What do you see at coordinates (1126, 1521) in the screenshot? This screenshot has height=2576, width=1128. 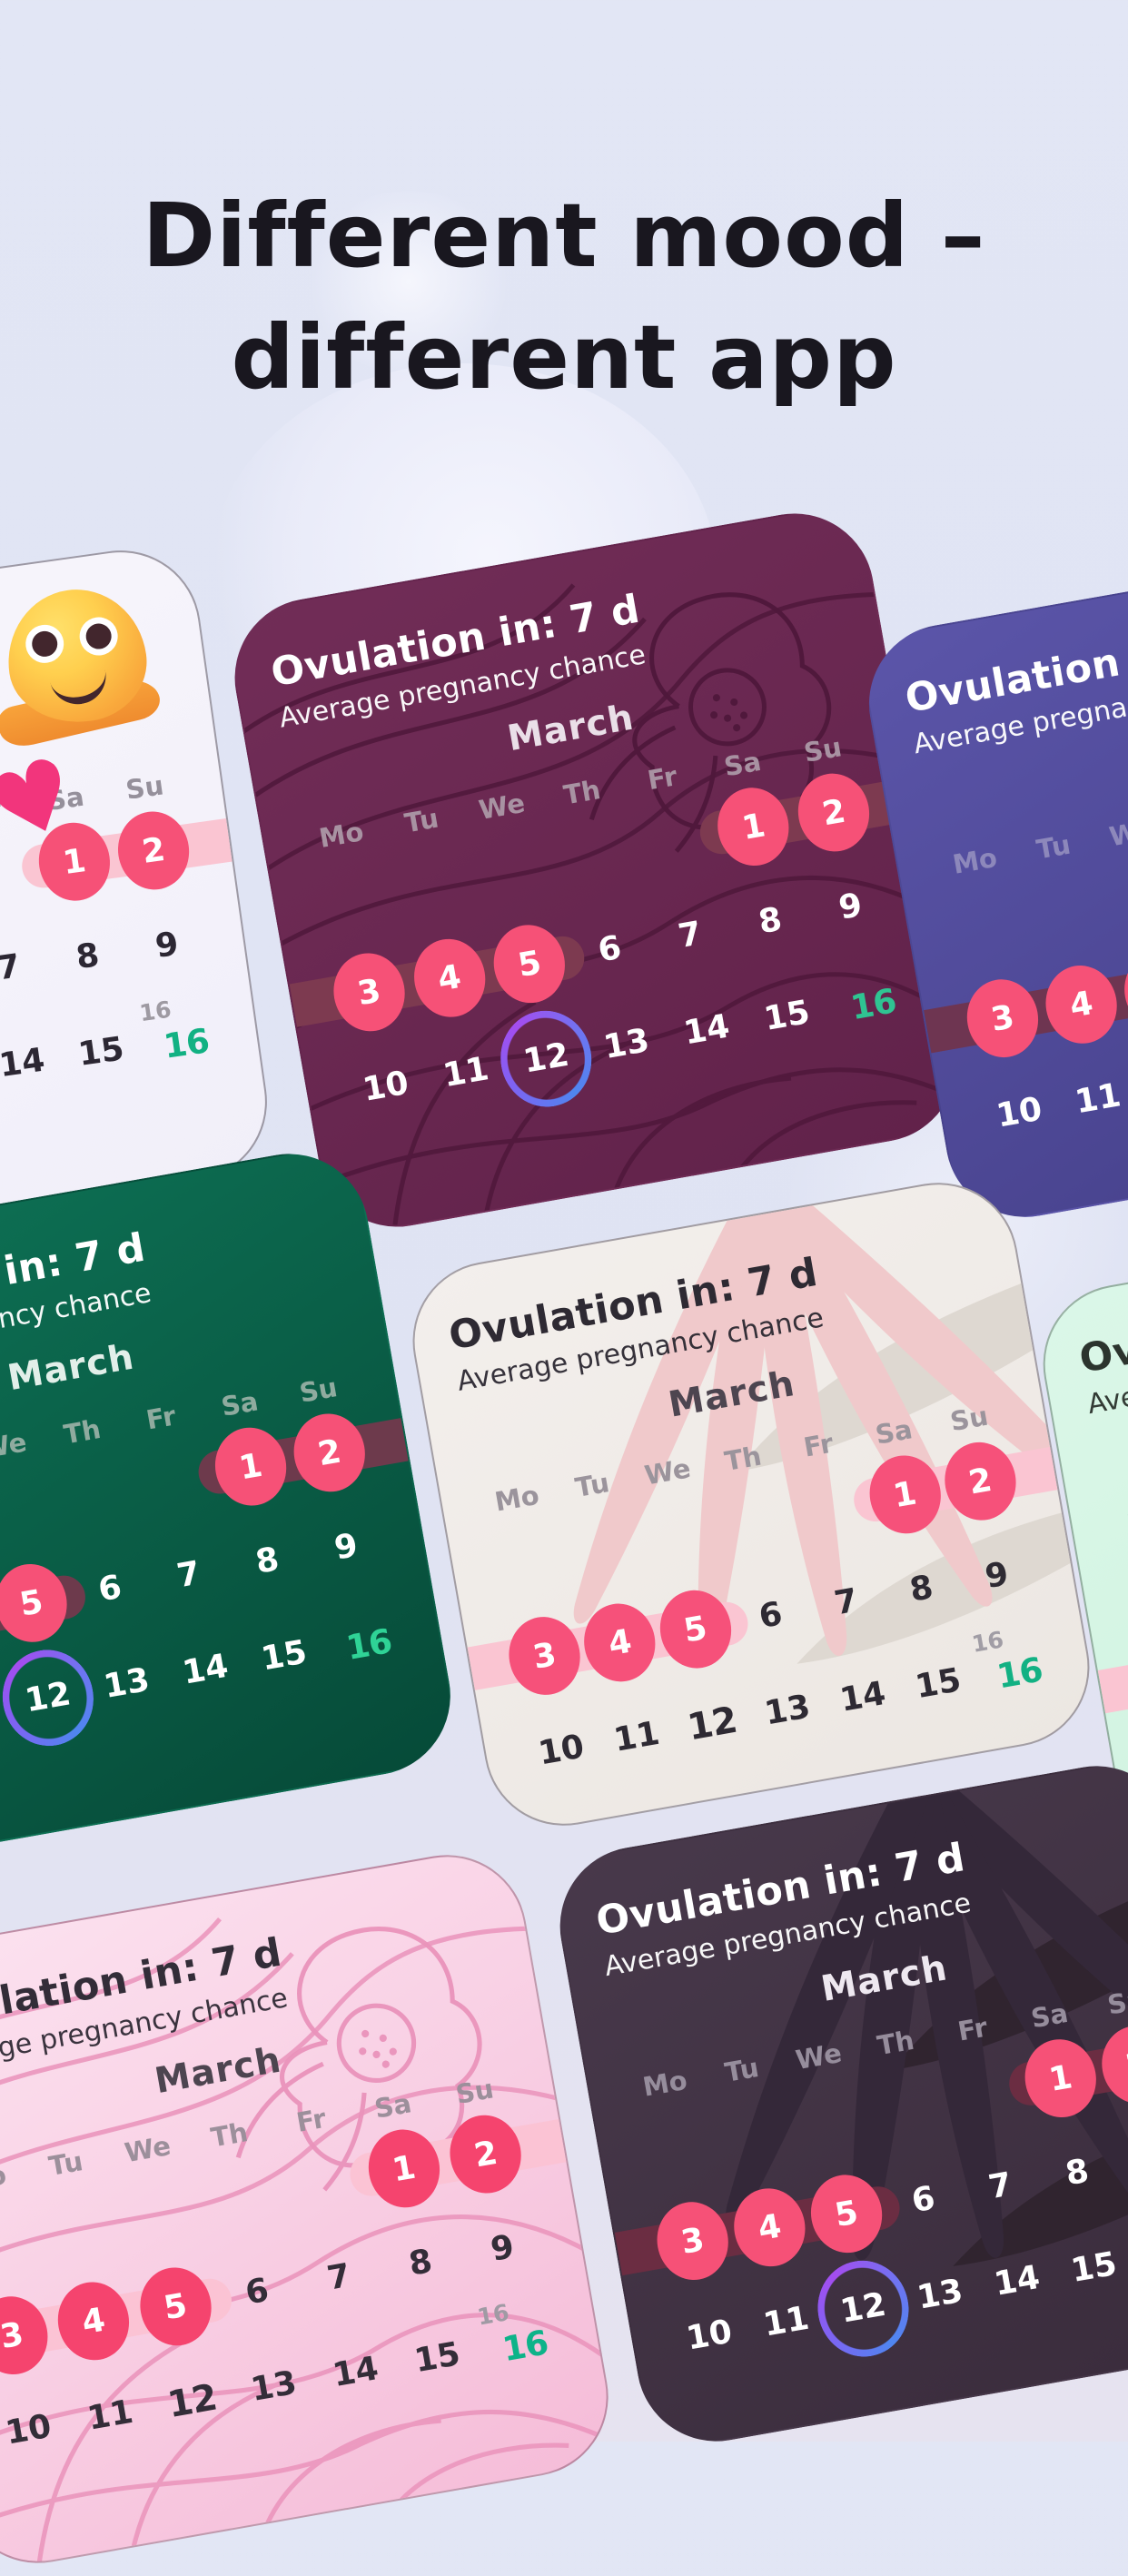 I see `weekday-label: Mo` at bounding box center [1126, 1521].